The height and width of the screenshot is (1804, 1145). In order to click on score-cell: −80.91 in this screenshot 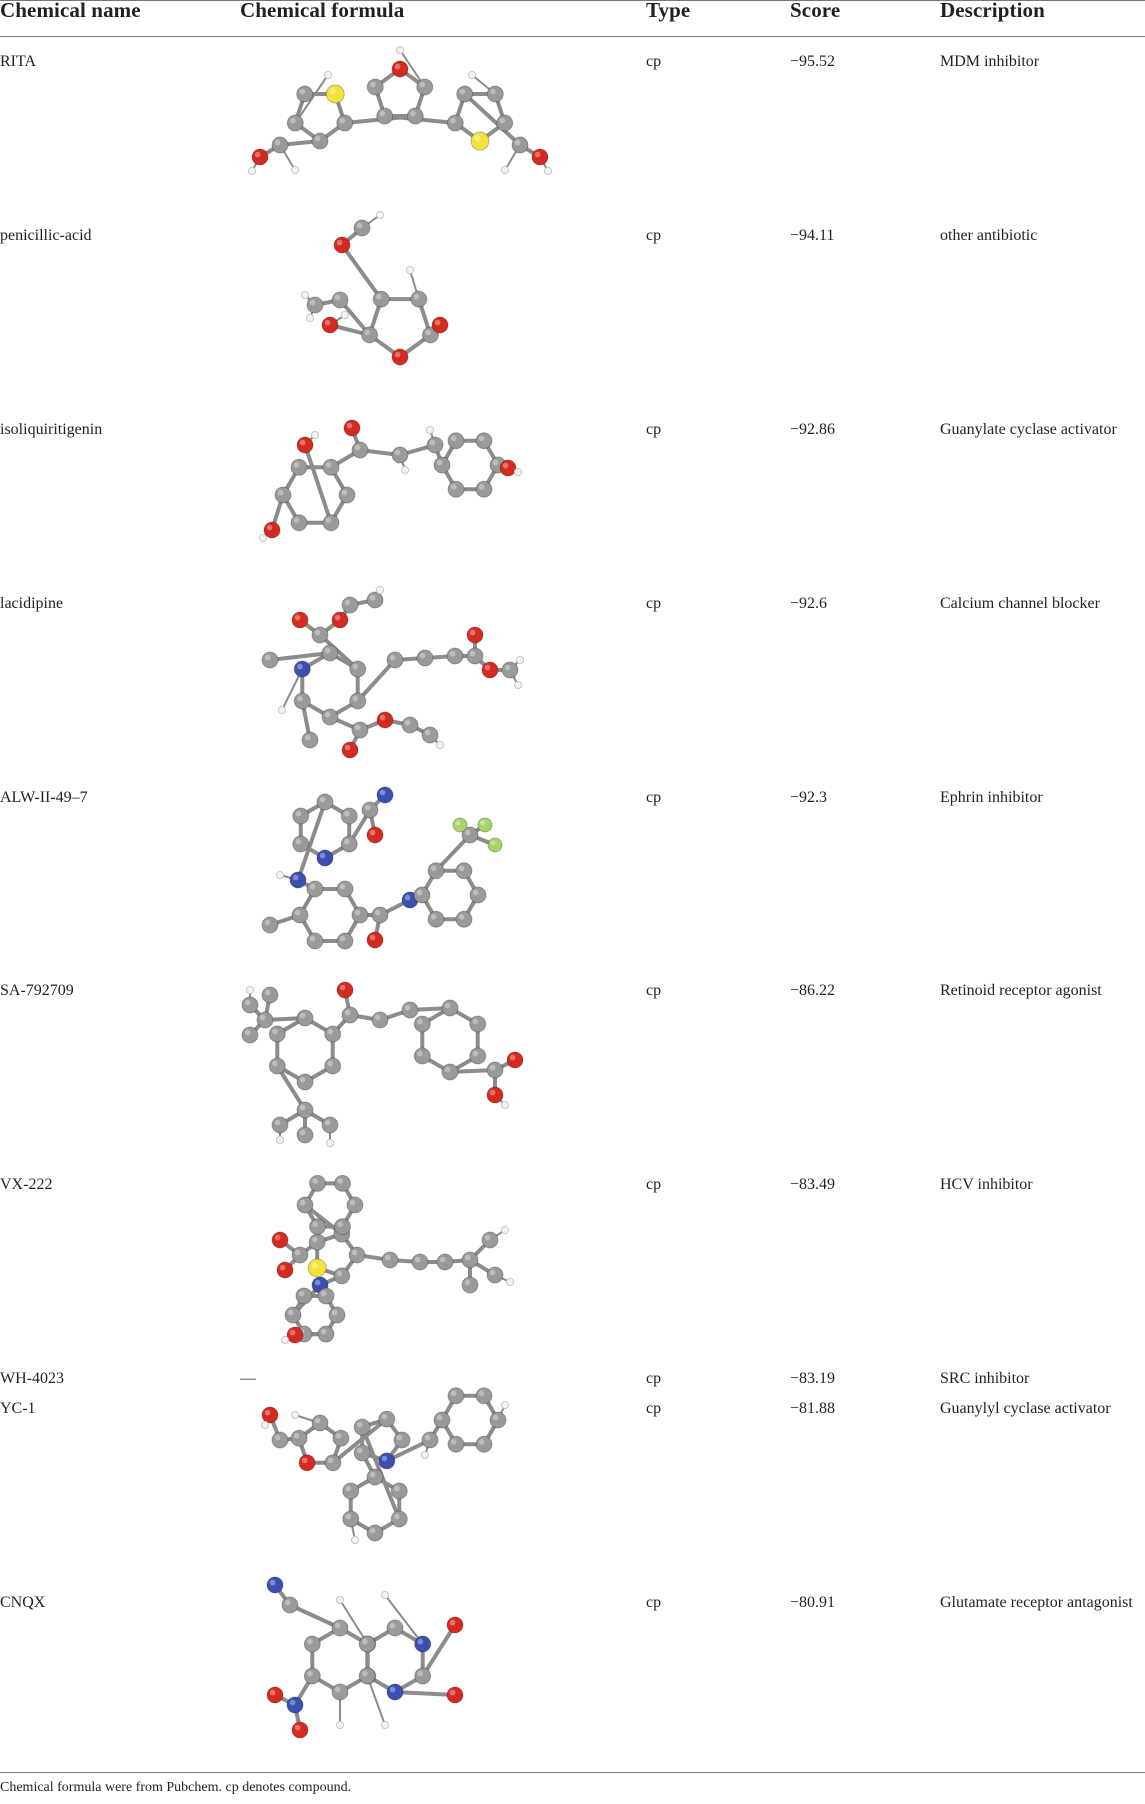, I will do `click(813, 1602)`.